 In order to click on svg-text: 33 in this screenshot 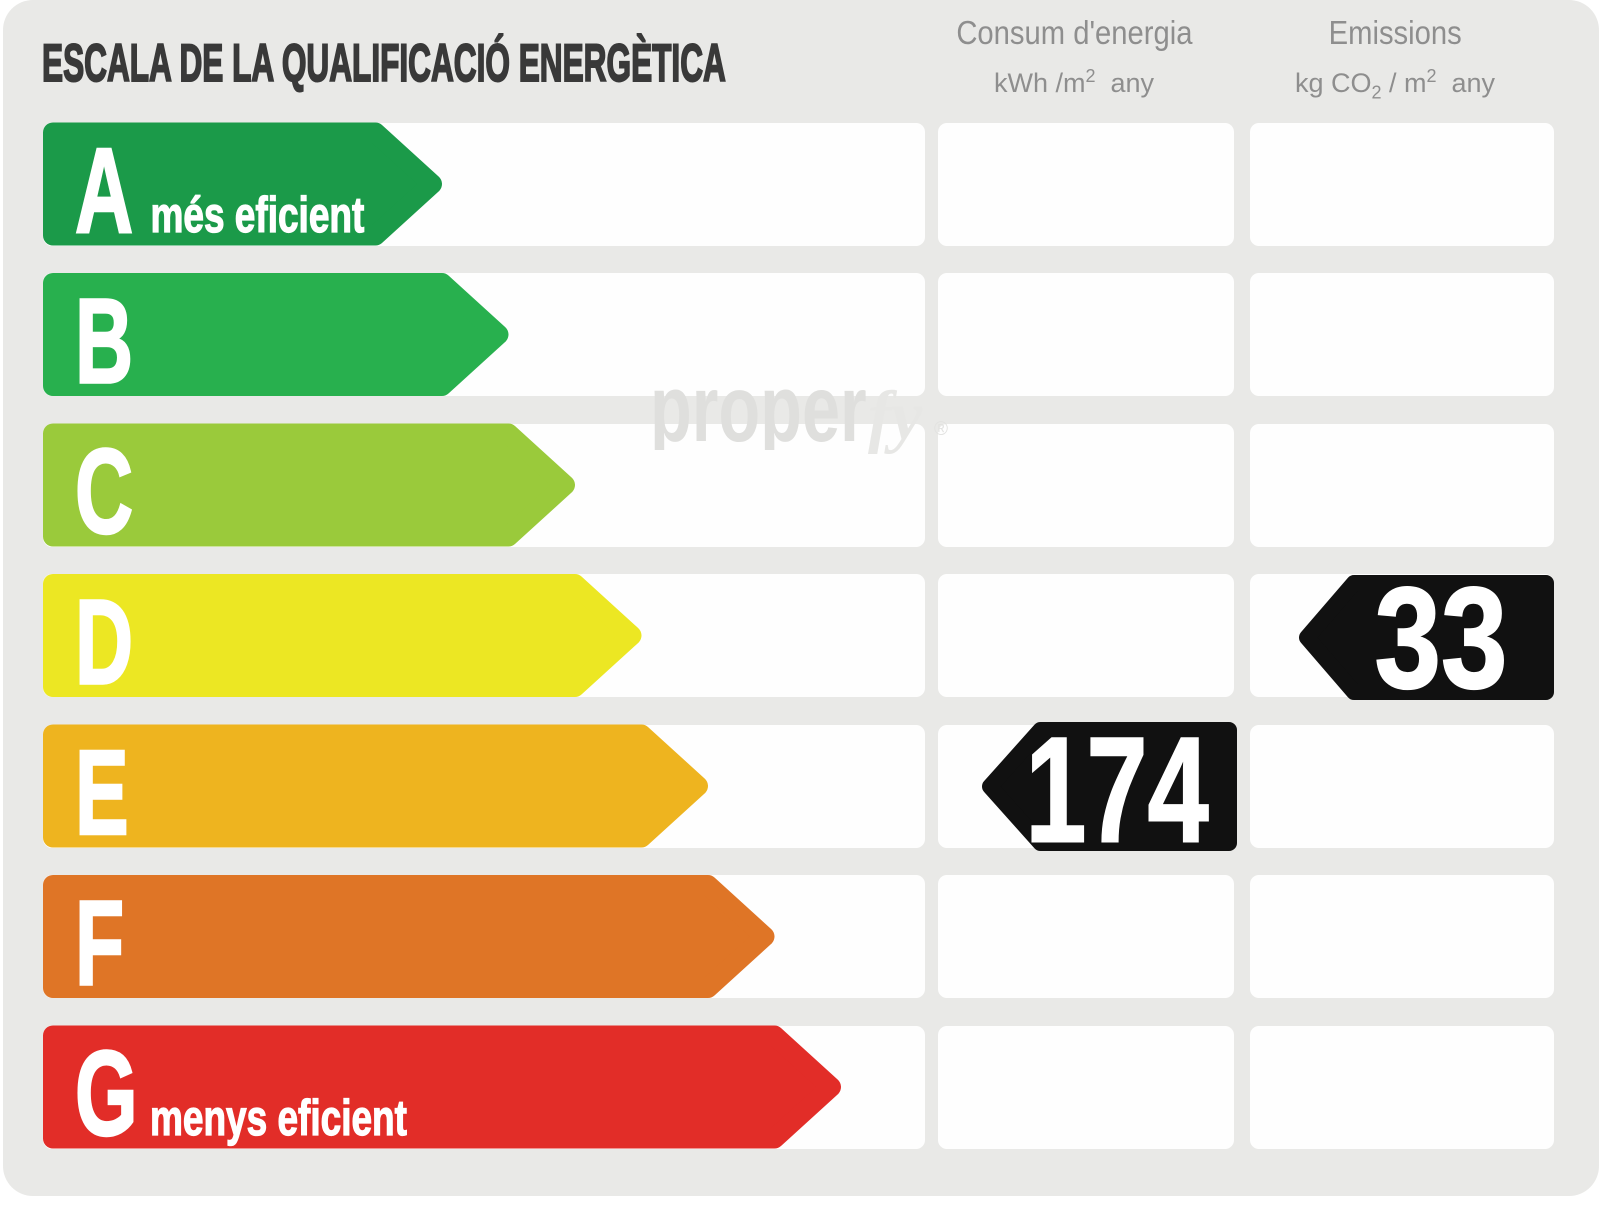, I will do `click(1441, 638)`.